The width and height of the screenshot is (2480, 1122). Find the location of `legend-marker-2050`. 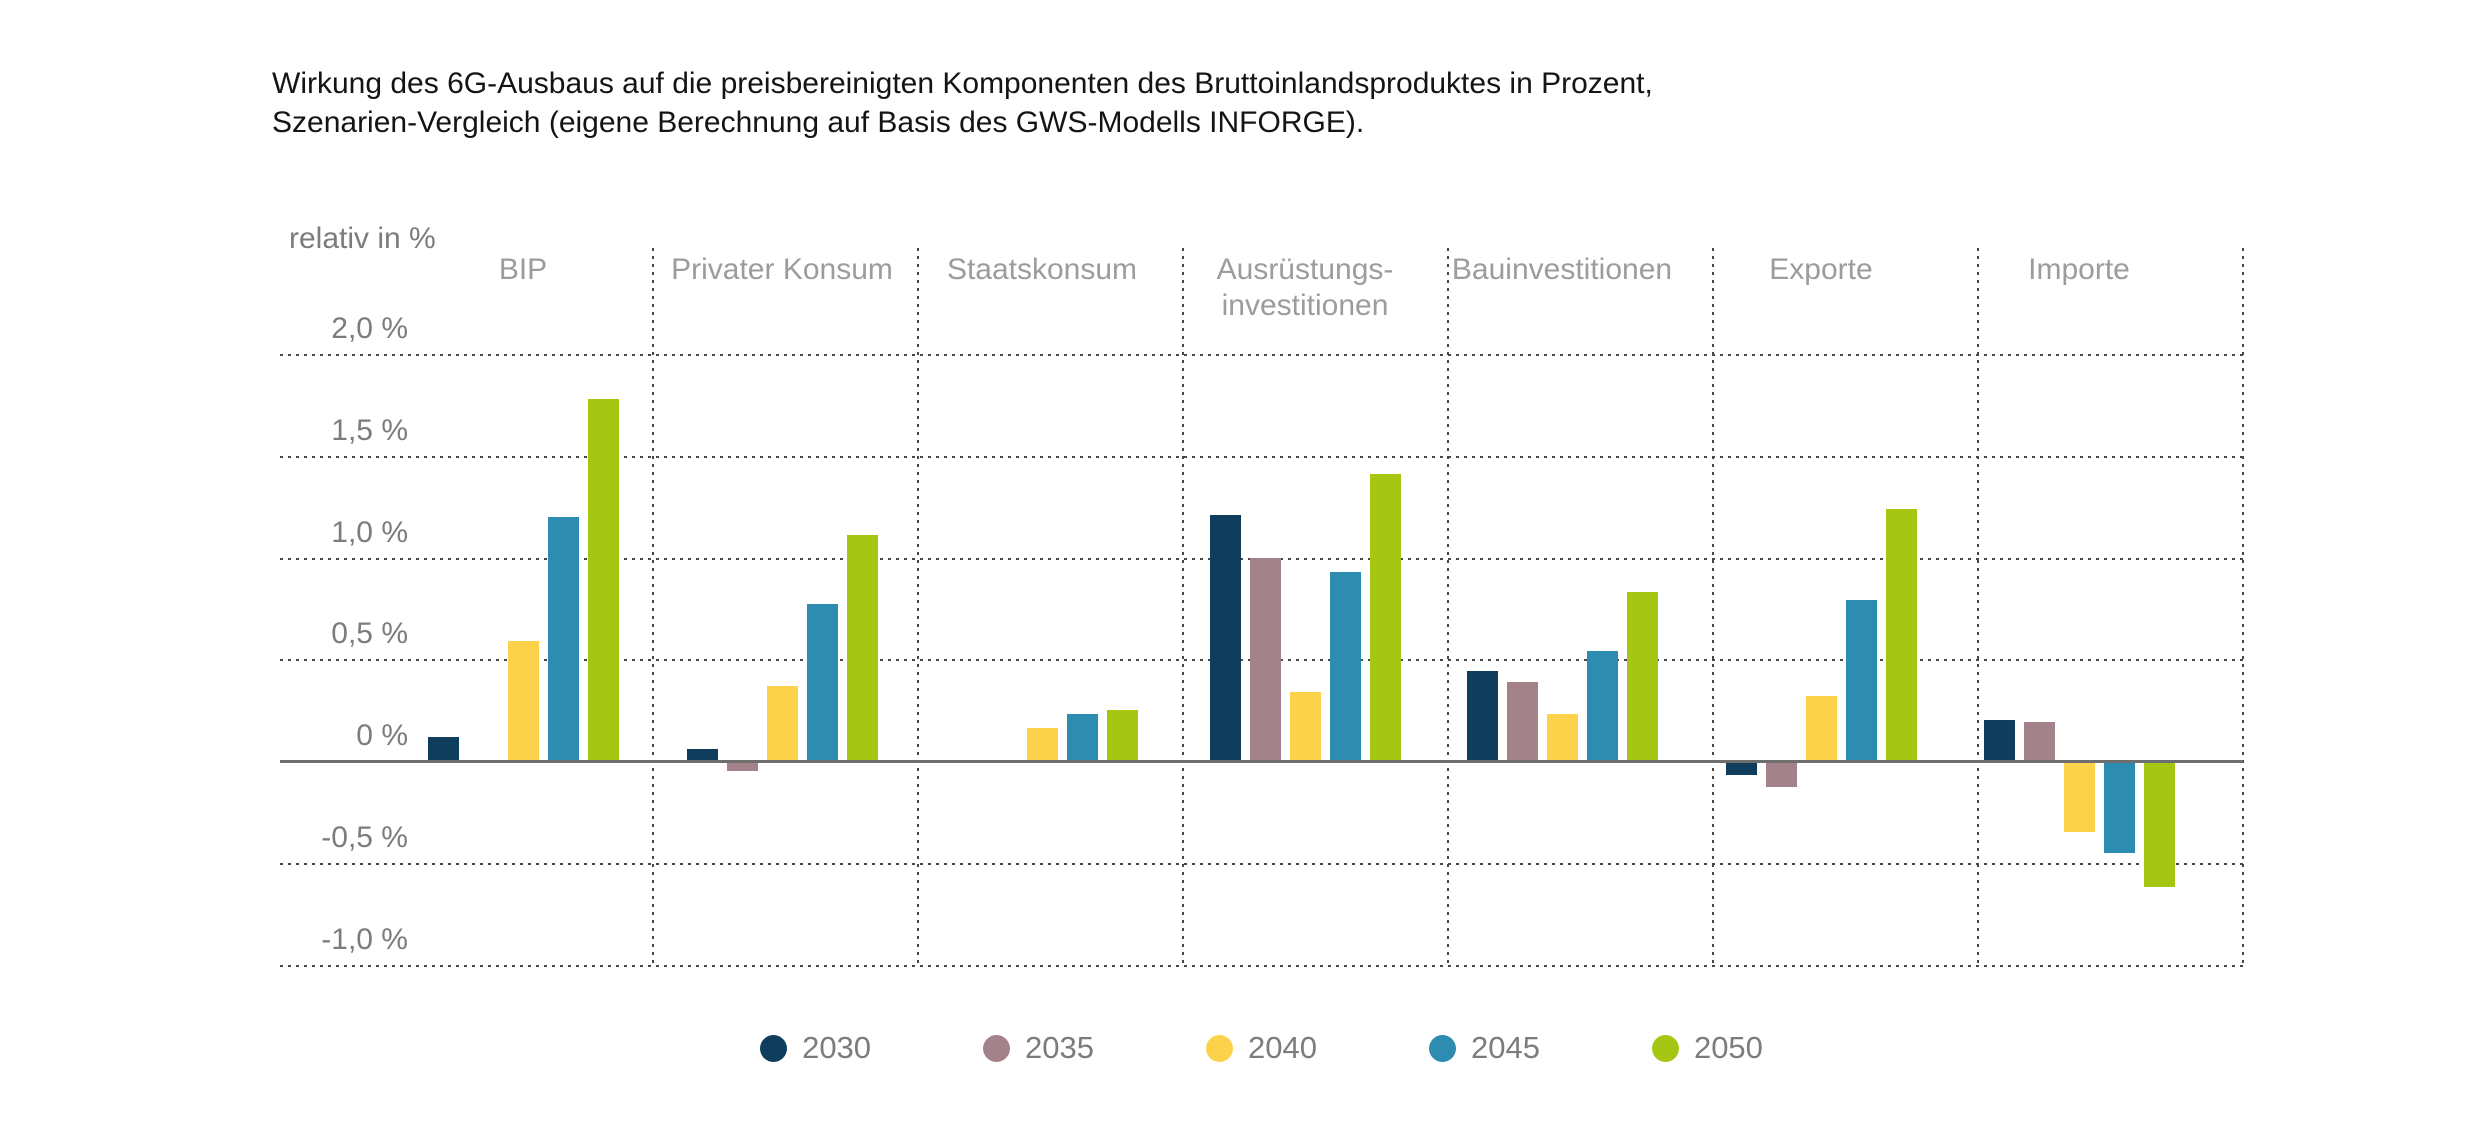

legend-marker-2050 is located at coordinates (1665, 1048).